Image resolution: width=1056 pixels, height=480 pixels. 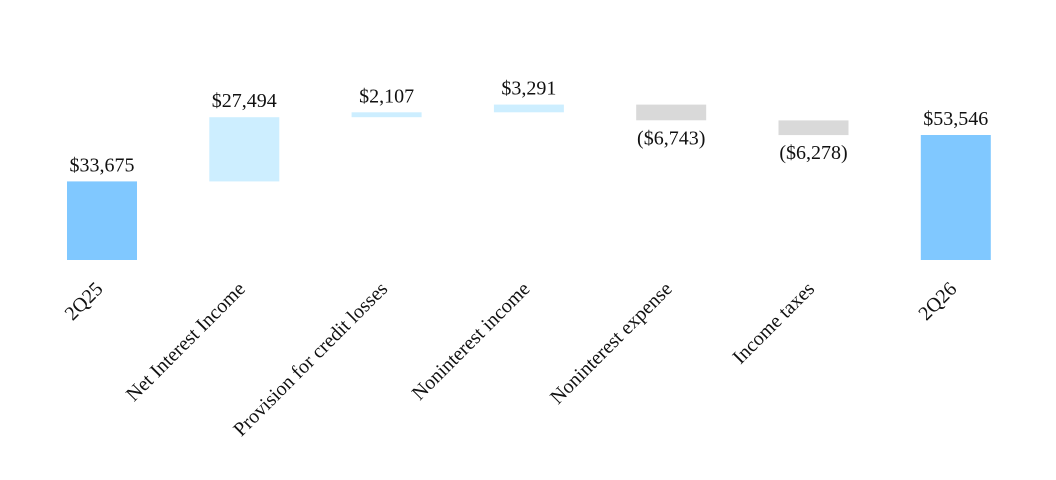 I want to click on value-label-0: $33,675, so click(x=102, y=165).